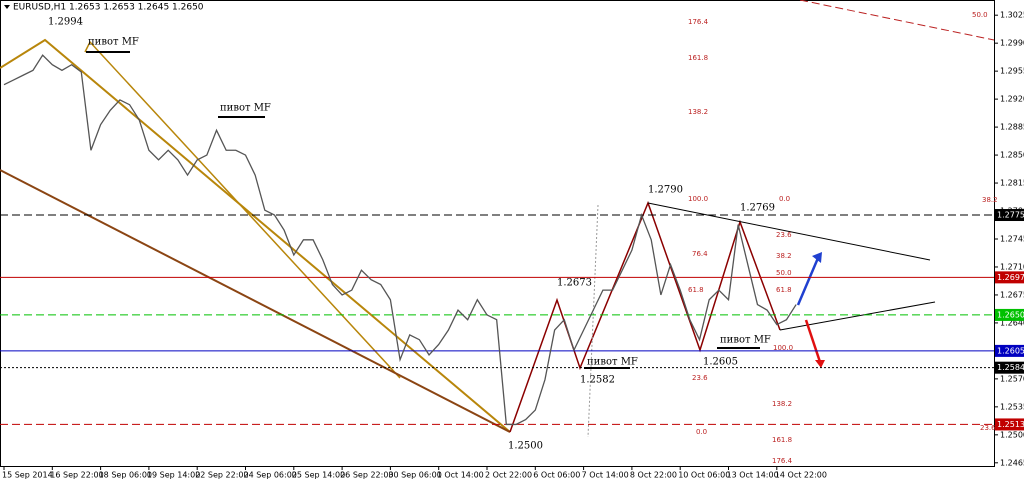  What do you see at coordinates (270, 475) in the screenshot?
I see `x-tick-label: 24 Sep 06:00` at bounding box center [270, 475].